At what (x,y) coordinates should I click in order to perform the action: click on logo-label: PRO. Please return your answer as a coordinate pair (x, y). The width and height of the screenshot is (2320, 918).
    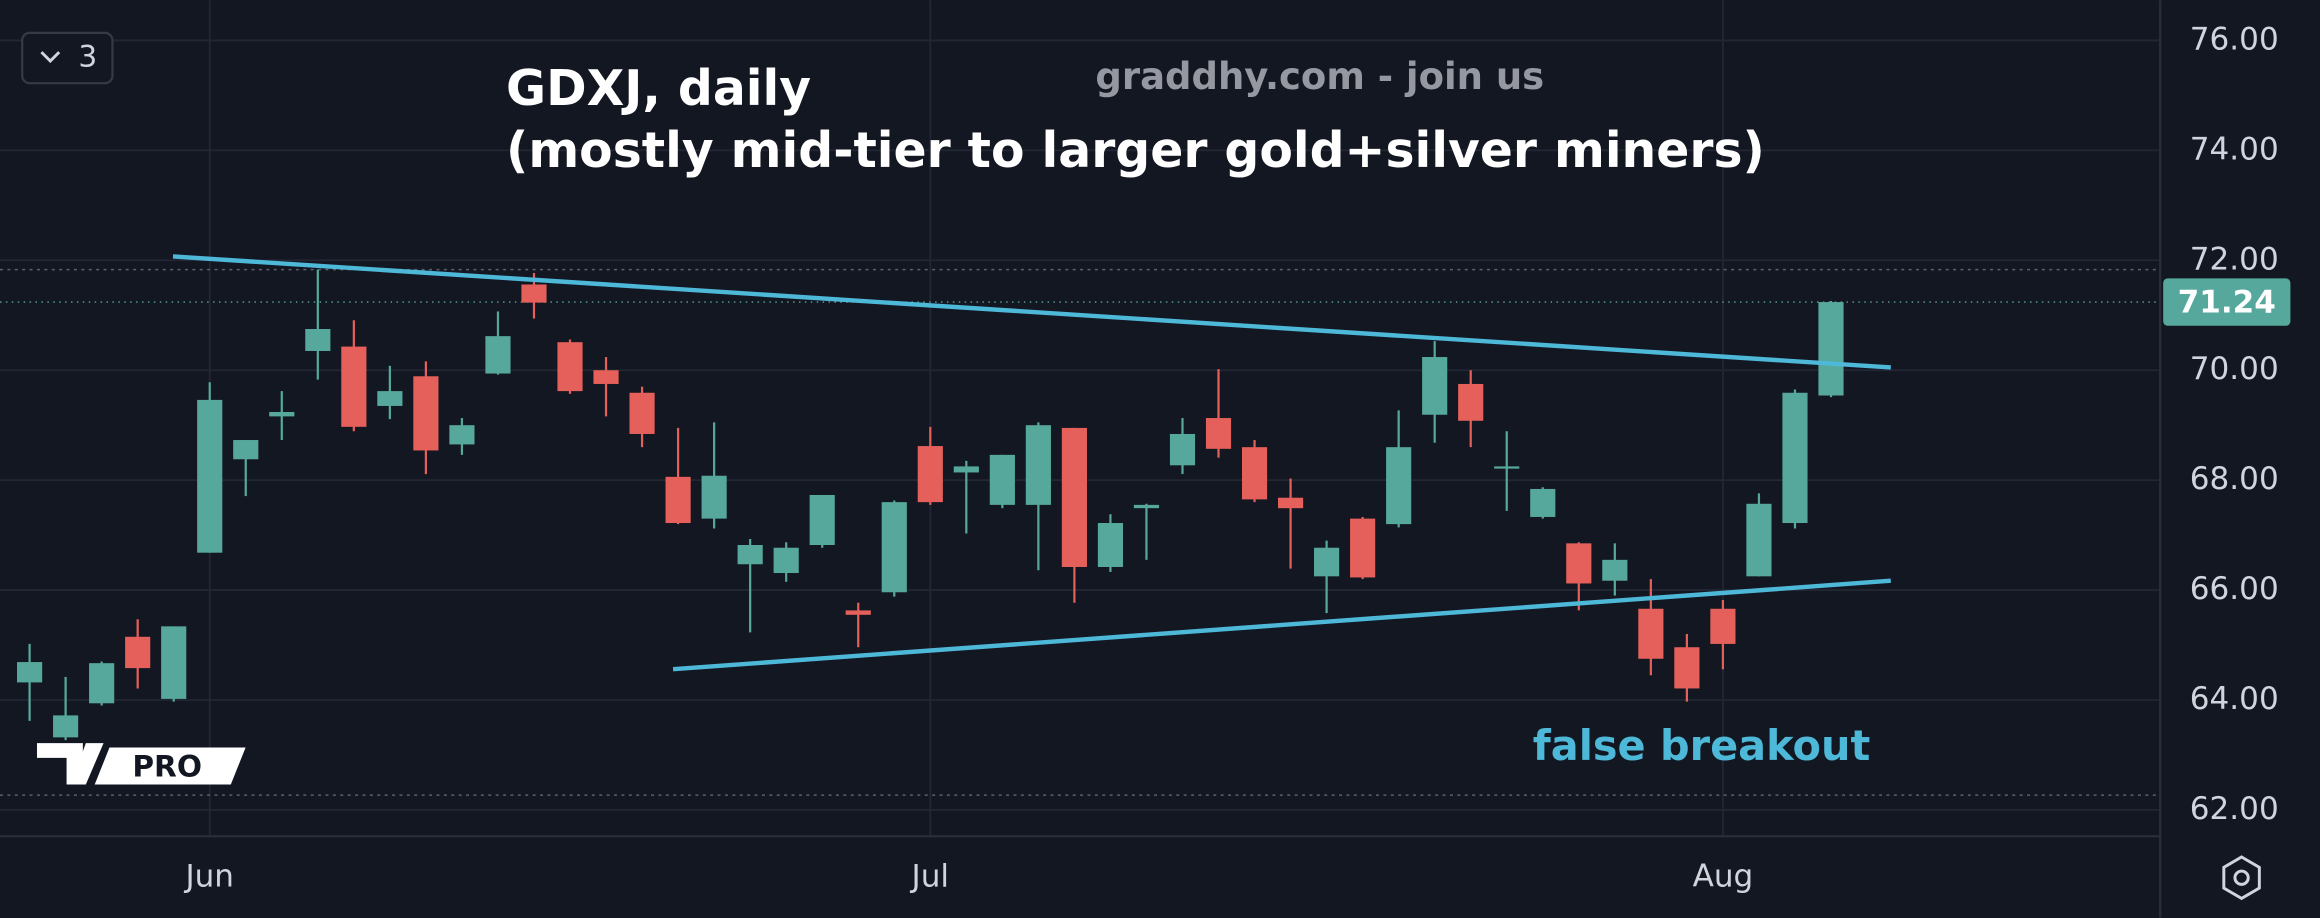
    Looking at the image, I should click on (167, 767).